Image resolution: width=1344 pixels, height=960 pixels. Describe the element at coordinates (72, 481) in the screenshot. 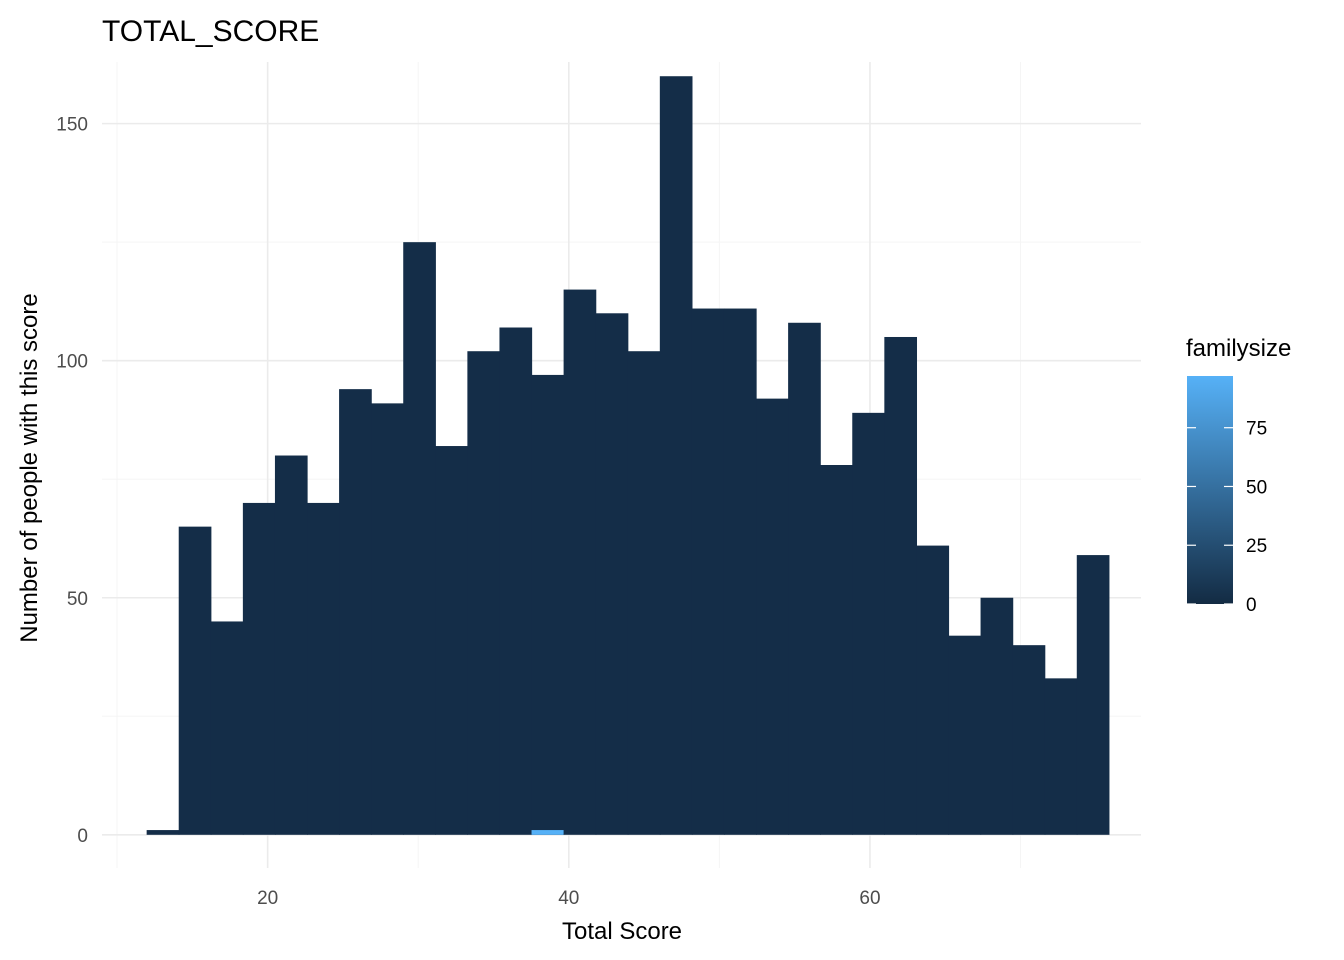

I see `y-axis-tick-labels: 0 50 100 150` at that location.